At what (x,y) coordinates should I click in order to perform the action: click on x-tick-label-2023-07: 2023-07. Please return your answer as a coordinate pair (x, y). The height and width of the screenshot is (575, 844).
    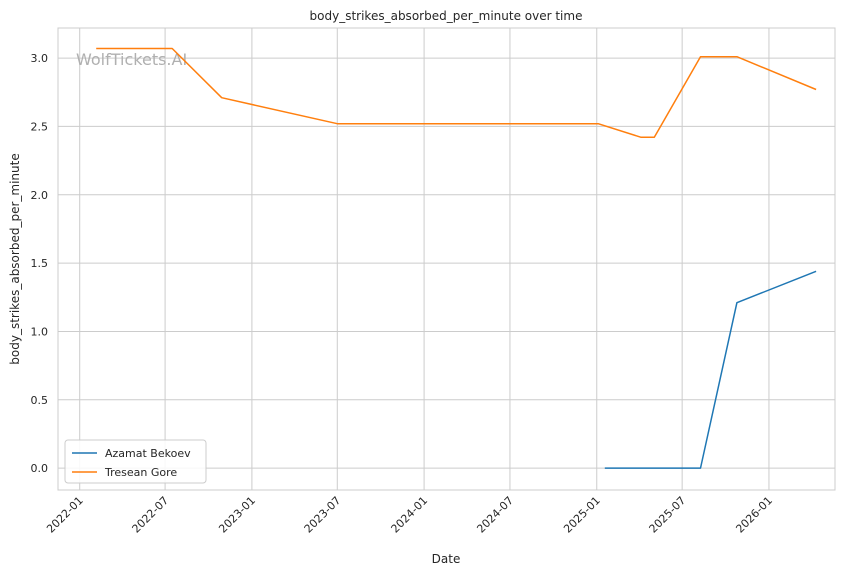
    Looking at the image, I should click on (323, 515).